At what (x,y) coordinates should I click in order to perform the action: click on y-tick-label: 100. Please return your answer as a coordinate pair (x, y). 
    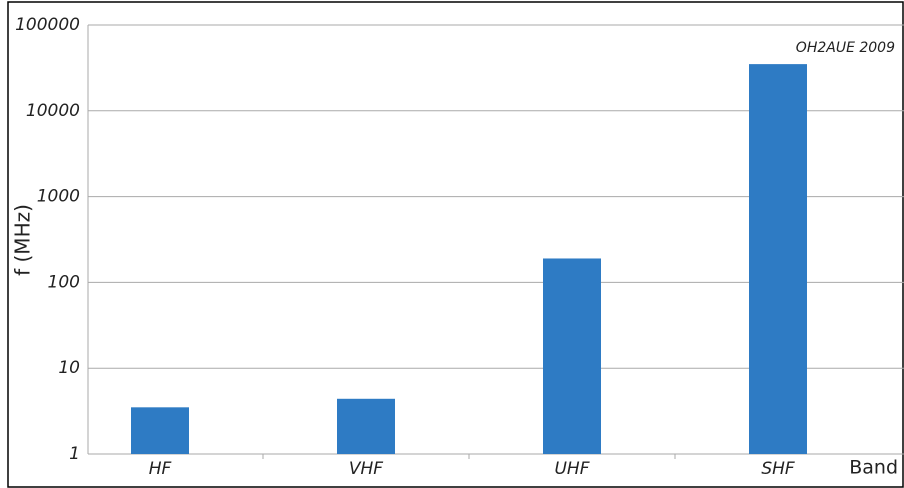
    Looking at the image, I should click on (64, 282).